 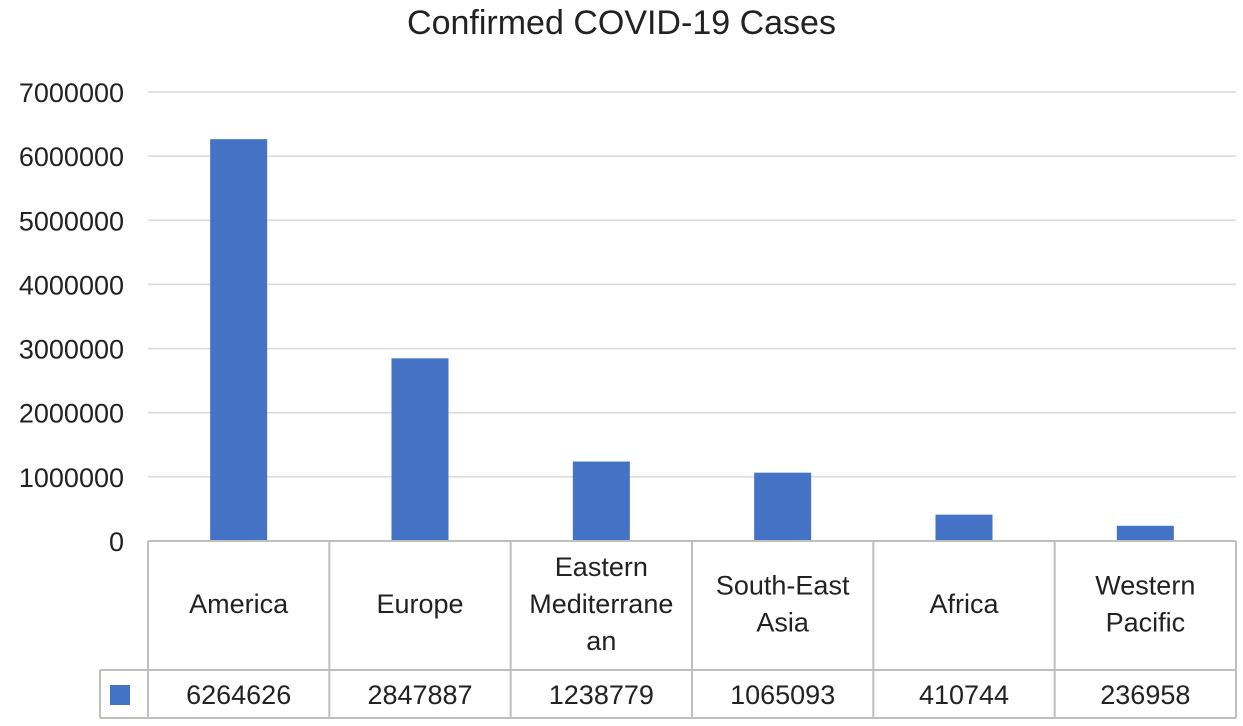 I want to click on value-label: 2847887, so click(x=419, y=695).